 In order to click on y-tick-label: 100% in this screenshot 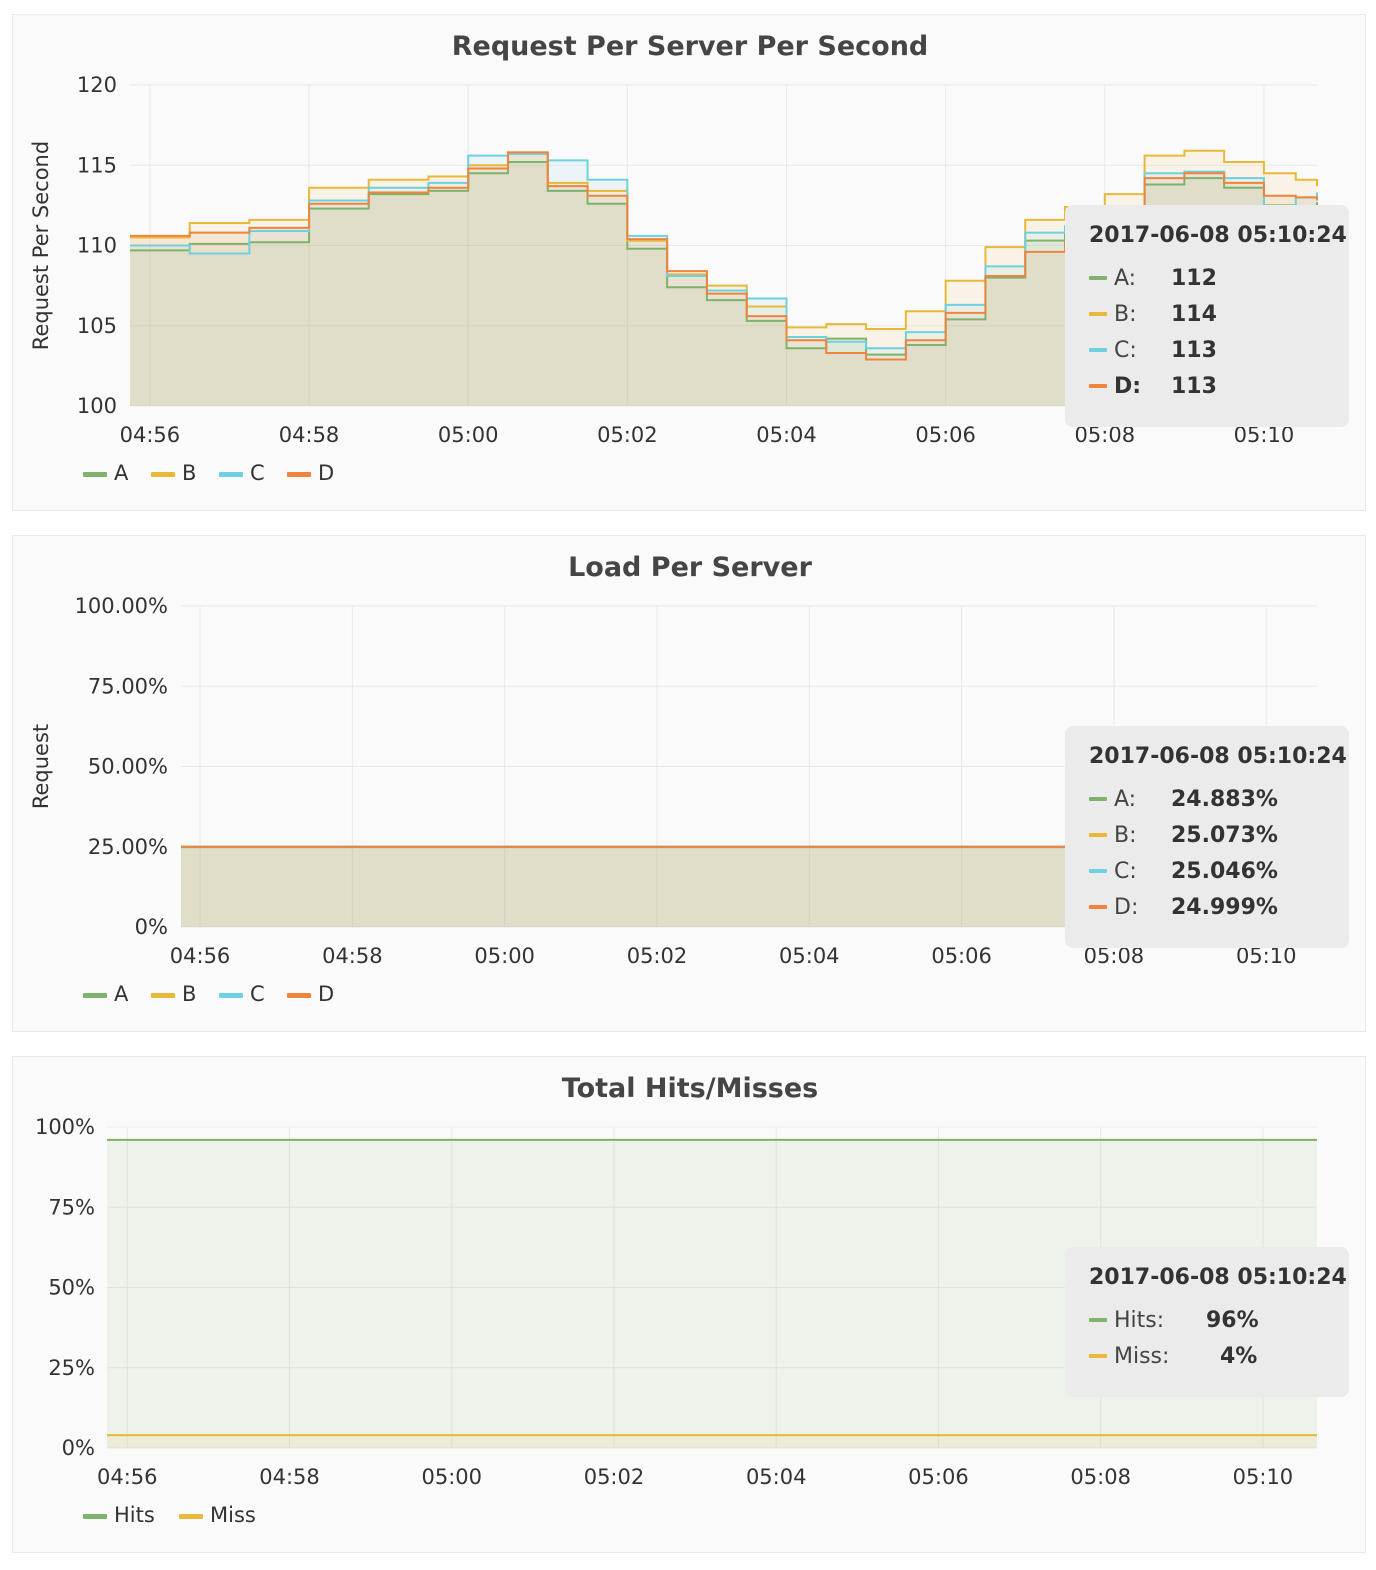, I will do `click(65, 1127)`.